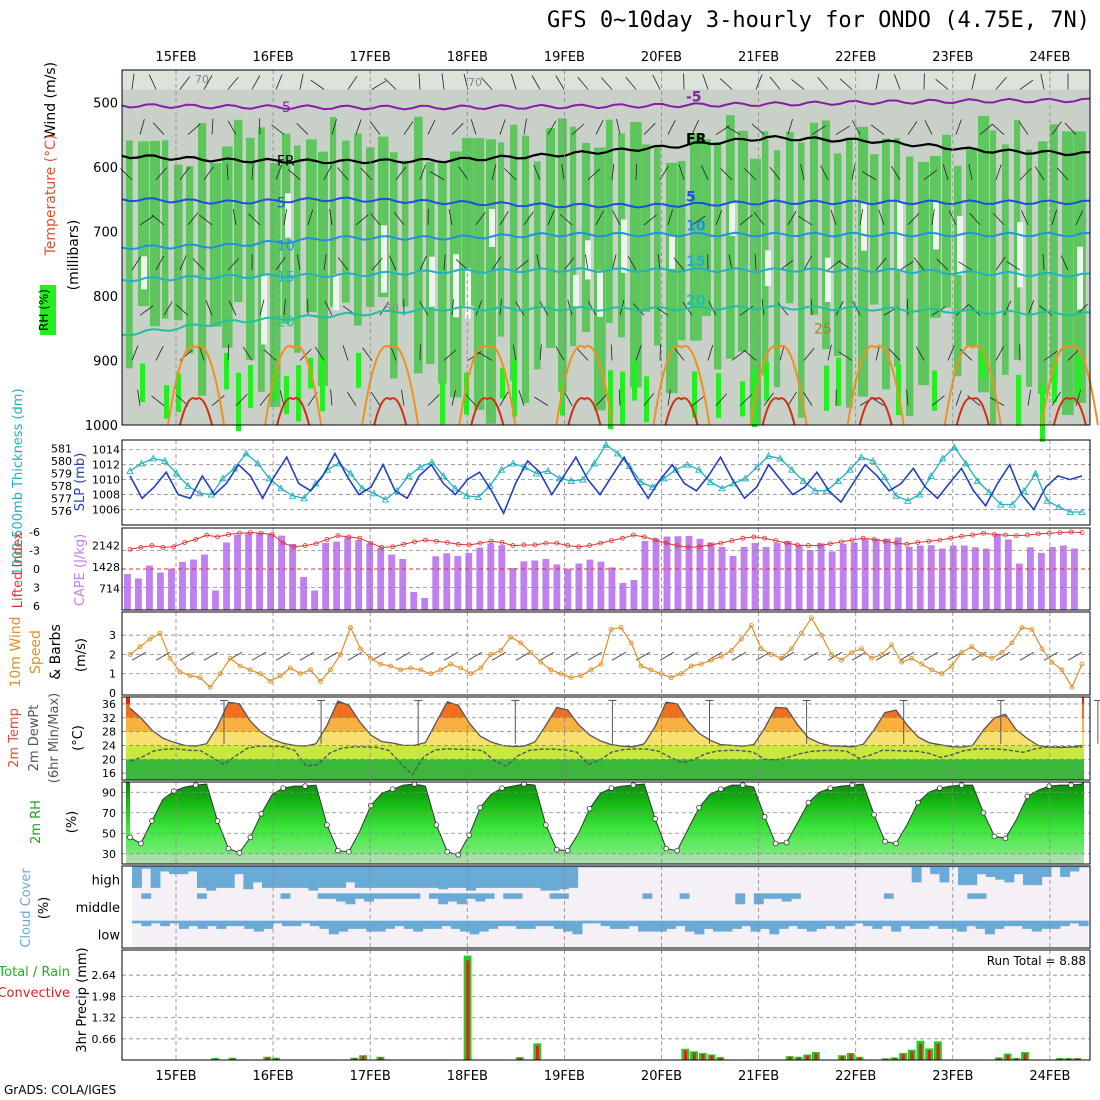  I want to click on isotherm-label: 10, so click(696, 227).